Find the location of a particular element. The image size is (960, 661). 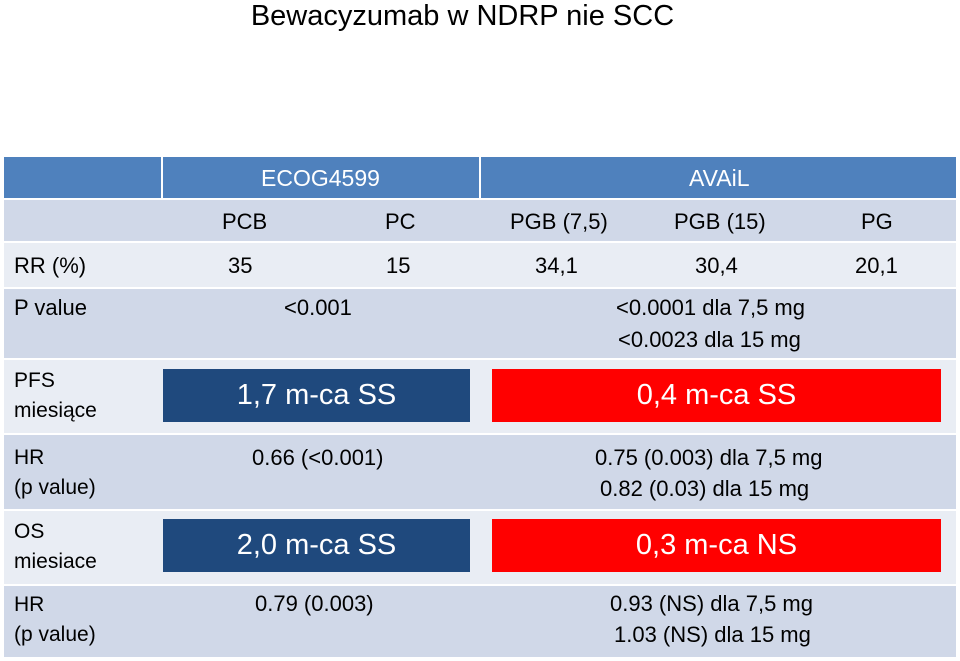

pvalue-ecog: <0.001 is located at coordinates (318, 307).